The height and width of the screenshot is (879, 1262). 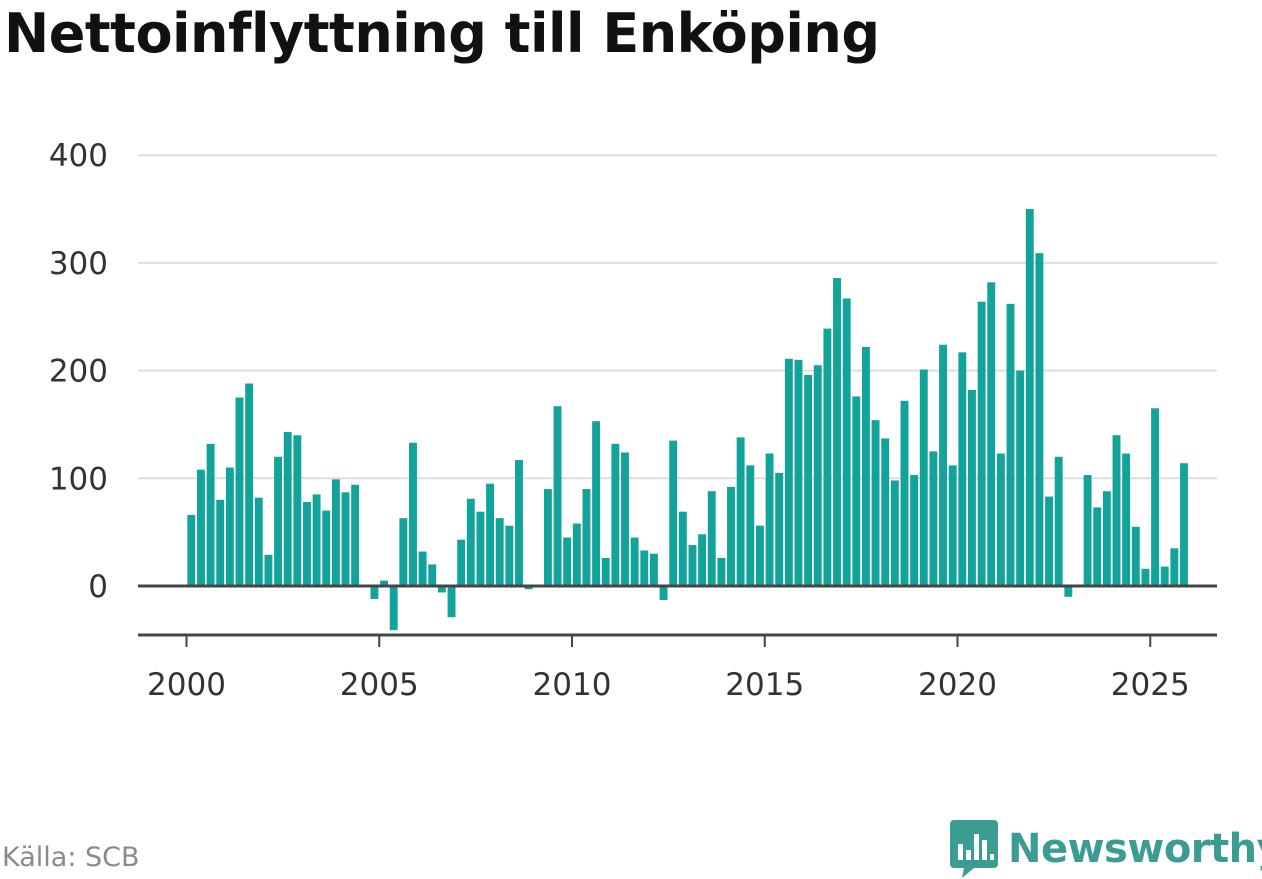 I want to click on brand-logo: Newsworthy, so click(x=1106, y=849).